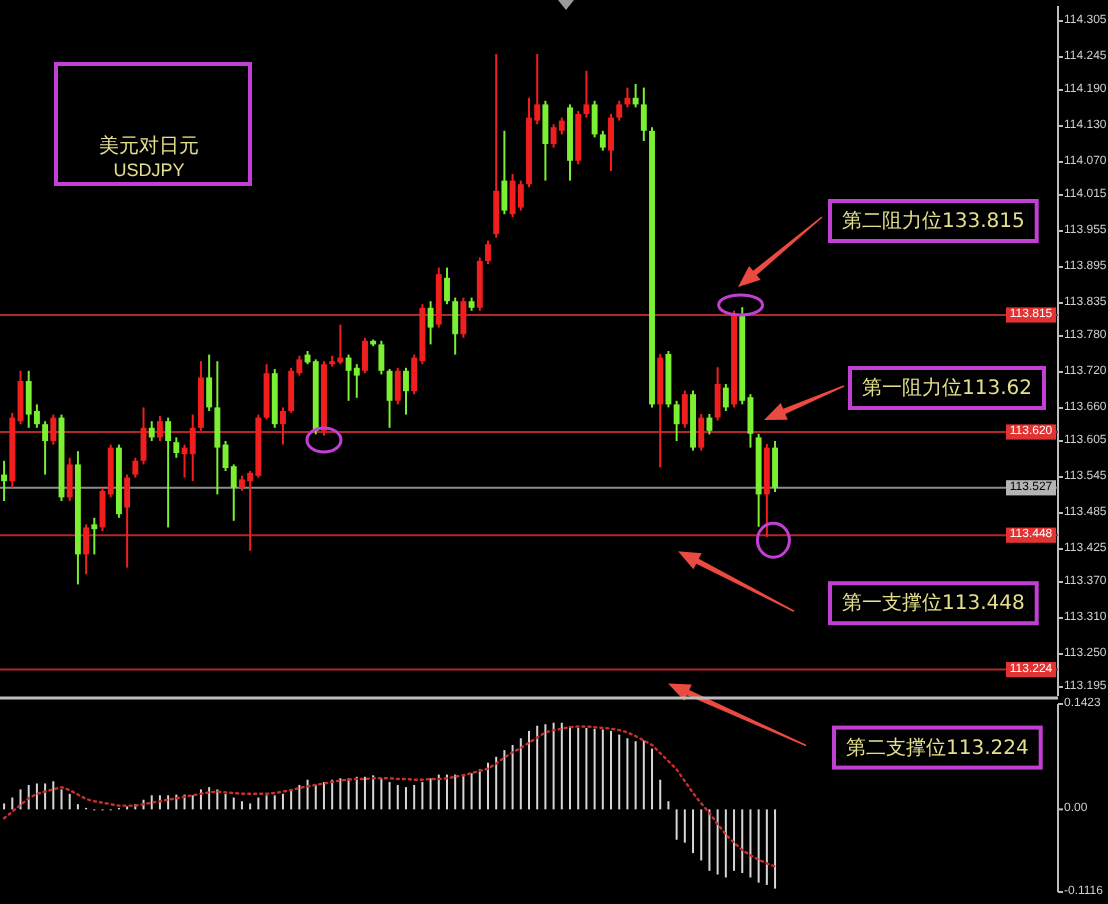 The width and height of the screenshot is (1108, 904). I want to click on text: 美元对日元, so click(149, 145).